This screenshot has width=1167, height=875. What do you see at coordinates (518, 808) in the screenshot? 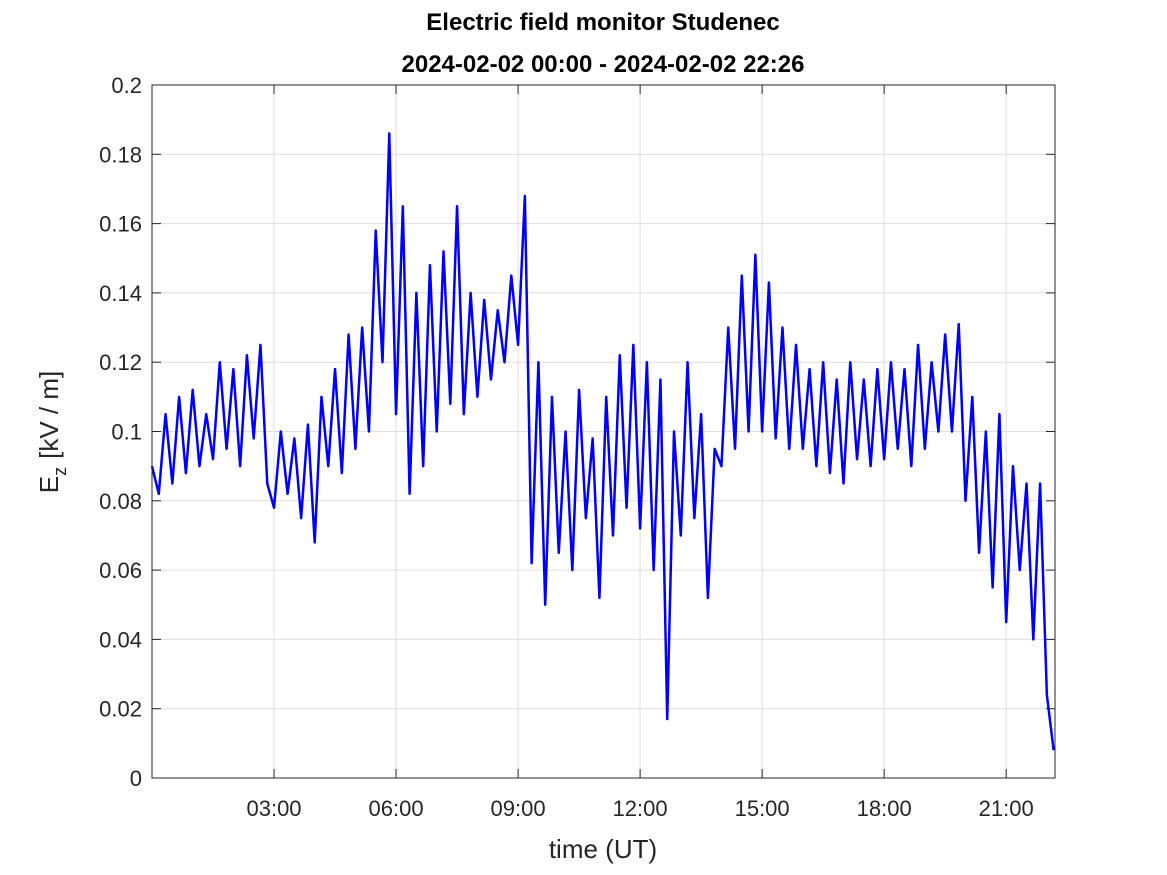
I see `x-tick-label: 09:00` at bounding box center [518, 808].